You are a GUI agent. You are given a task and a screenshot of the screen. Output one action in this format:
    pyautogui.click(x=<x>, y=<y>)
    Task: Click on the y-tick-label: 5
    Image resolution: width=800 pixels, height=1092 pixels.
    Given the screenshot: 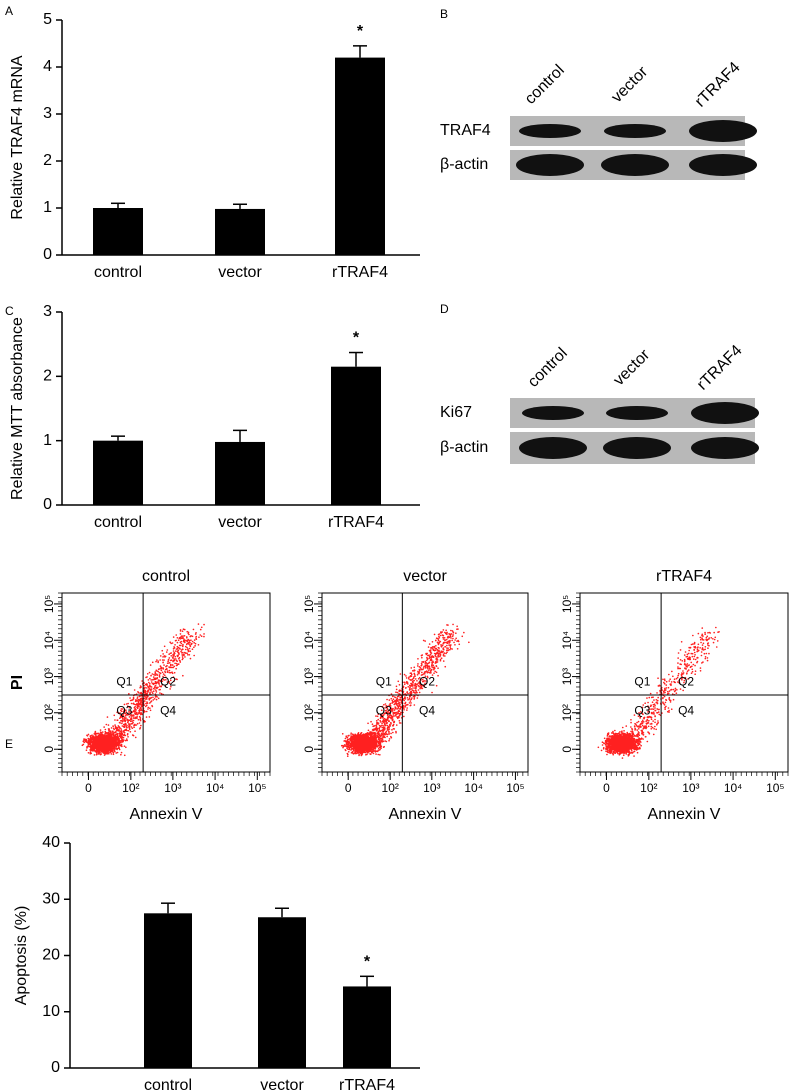 What is the action you would take?
    pyautogui.click(x=47, y=19)
    